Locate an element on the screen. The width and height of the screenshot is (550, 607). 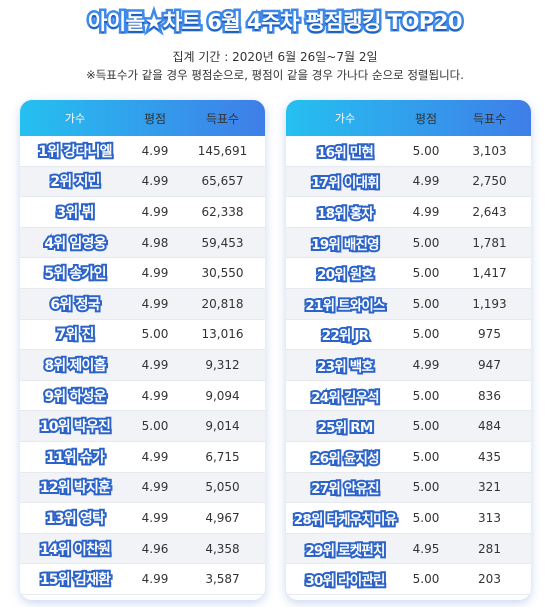
votes-value: 3,103 is located at coordinates (489, 150).